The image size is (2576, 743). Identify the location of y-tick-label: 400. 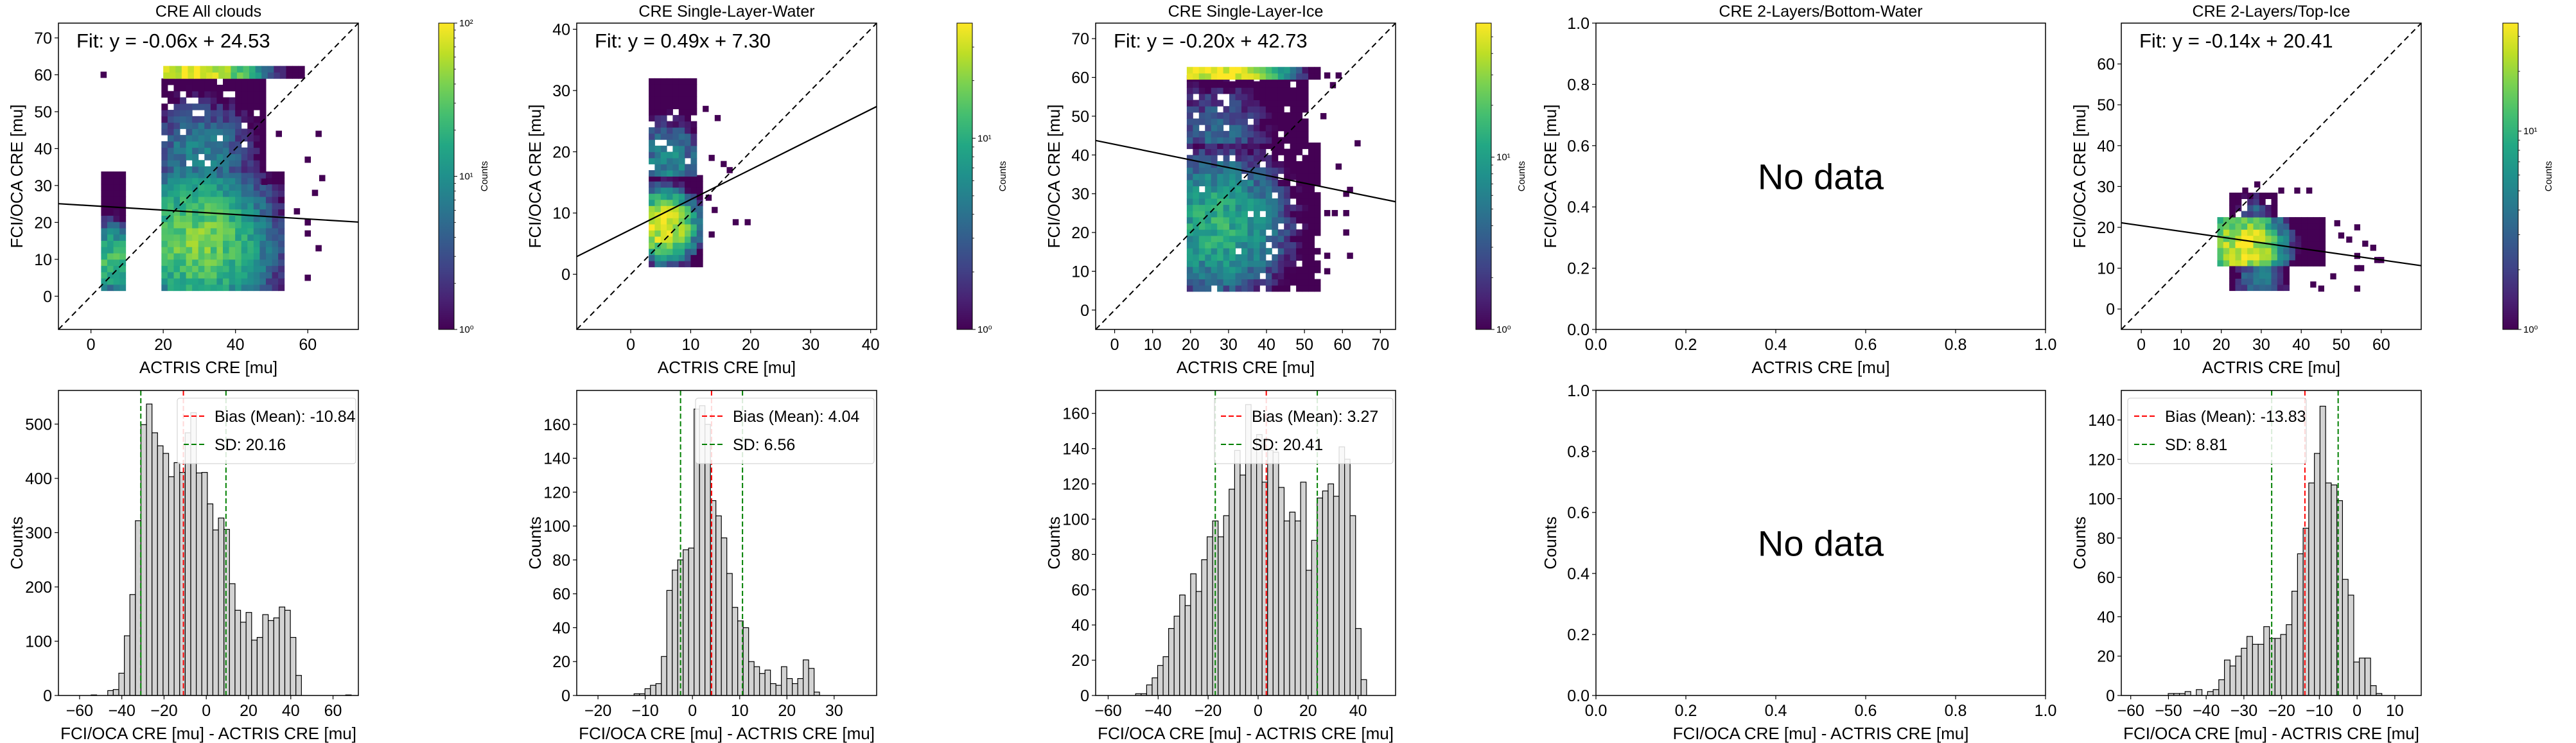
(38, 479).